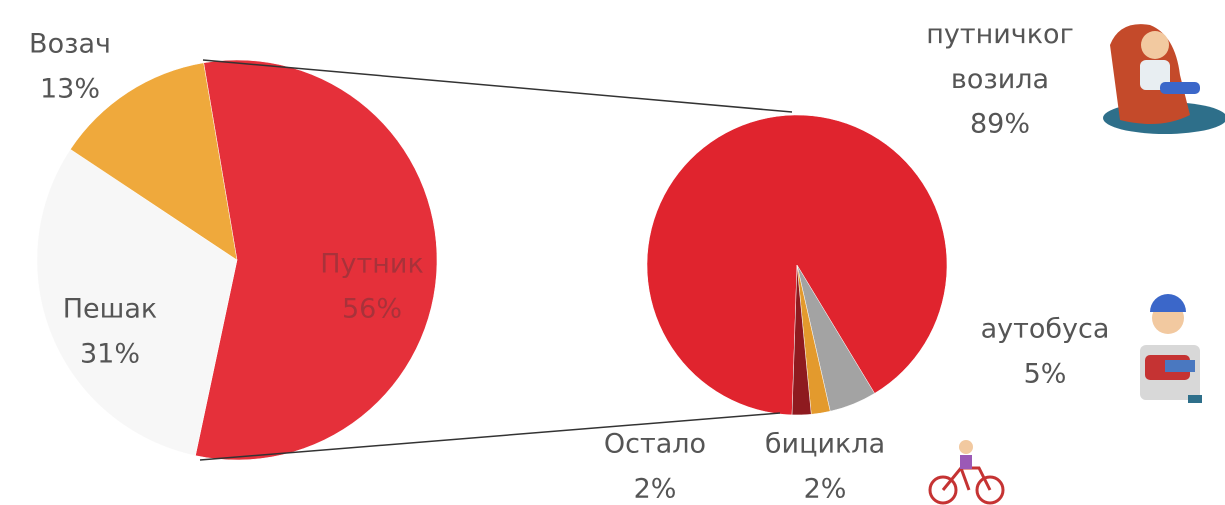  What do you see at coordinates (1045, 329) in the screenshot?
I see `slice-label: аутобуса` at bounding box center [1045, 329].